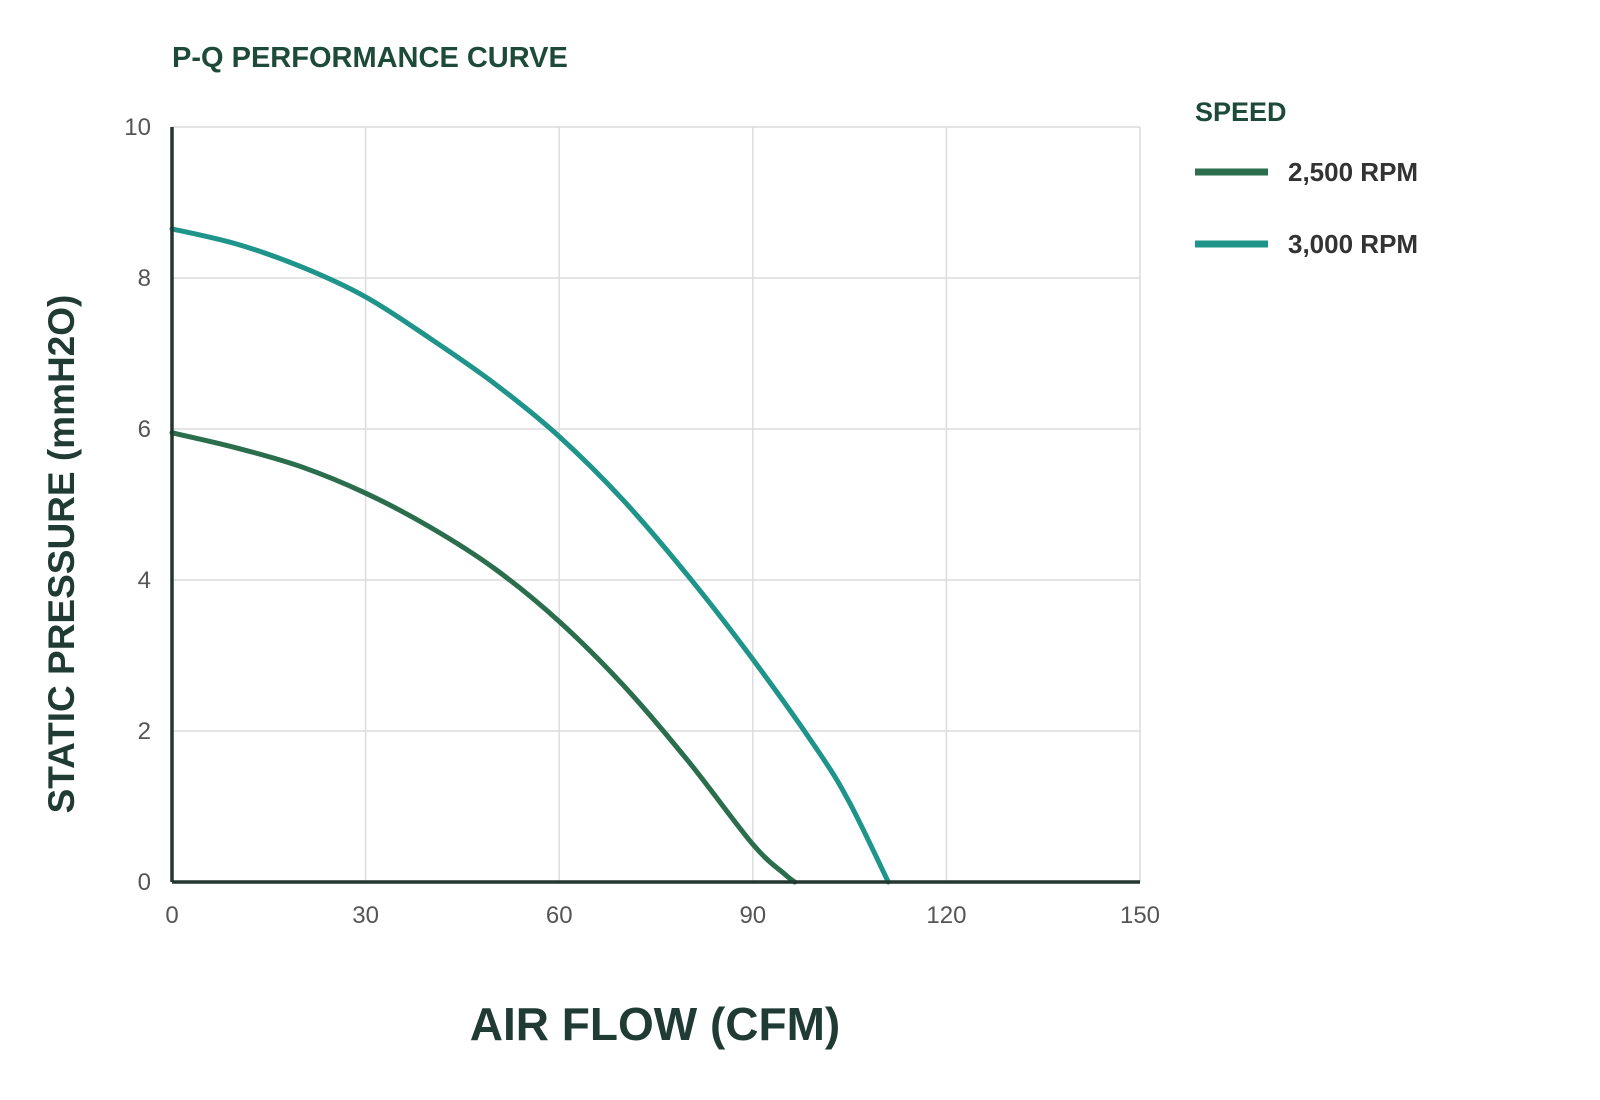 The image size is (1600, 1100). I want to click on legend-title: SPEED, so click(1241, 112).